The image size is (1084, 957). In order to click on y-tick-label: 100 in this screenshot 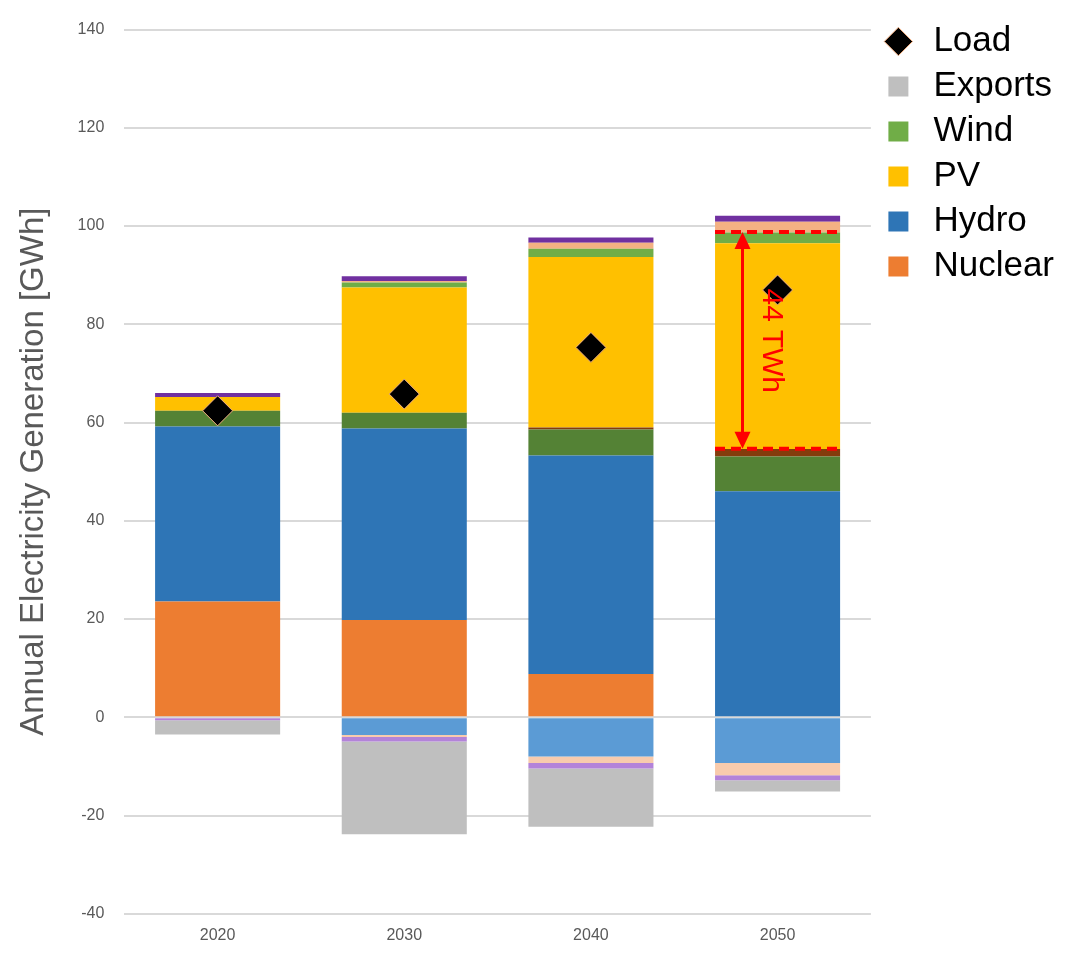, I will do `click(91, 225)`.